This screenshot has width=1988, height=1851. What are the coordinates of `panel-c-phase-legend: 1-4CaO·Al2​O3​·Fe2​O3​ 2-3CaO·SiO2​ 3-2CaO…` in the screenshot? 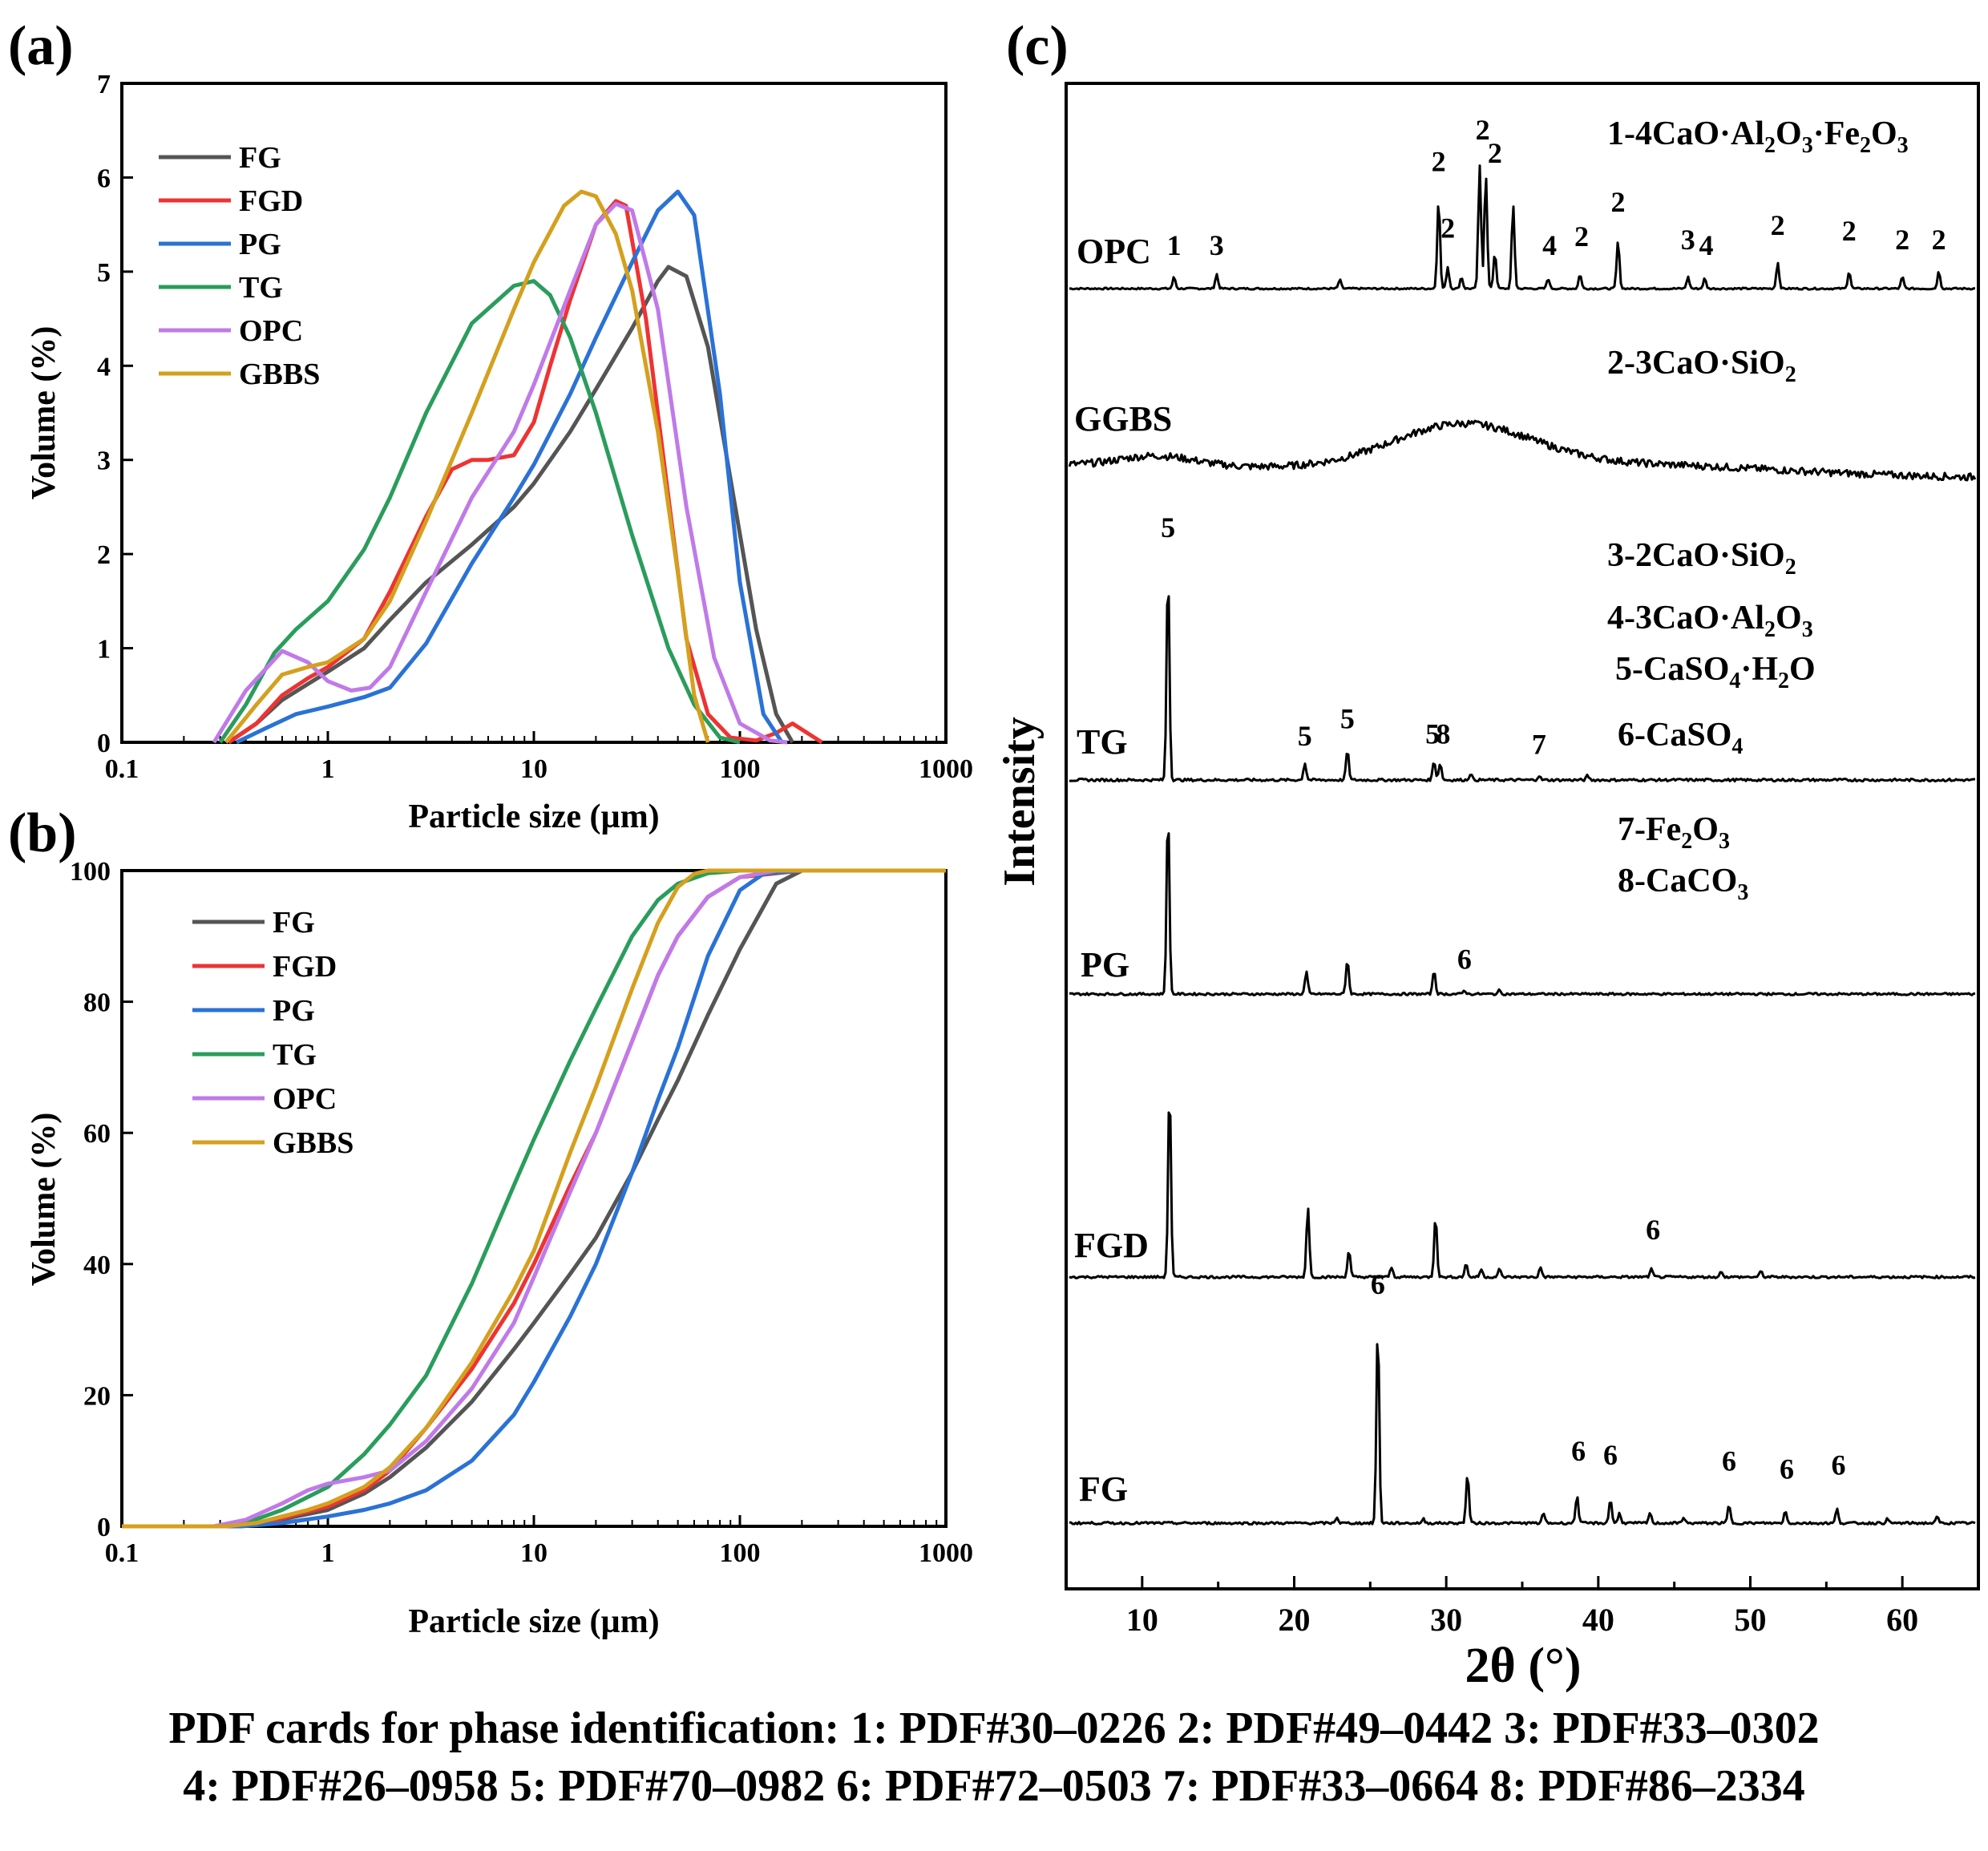 It's located at (1758, 510).